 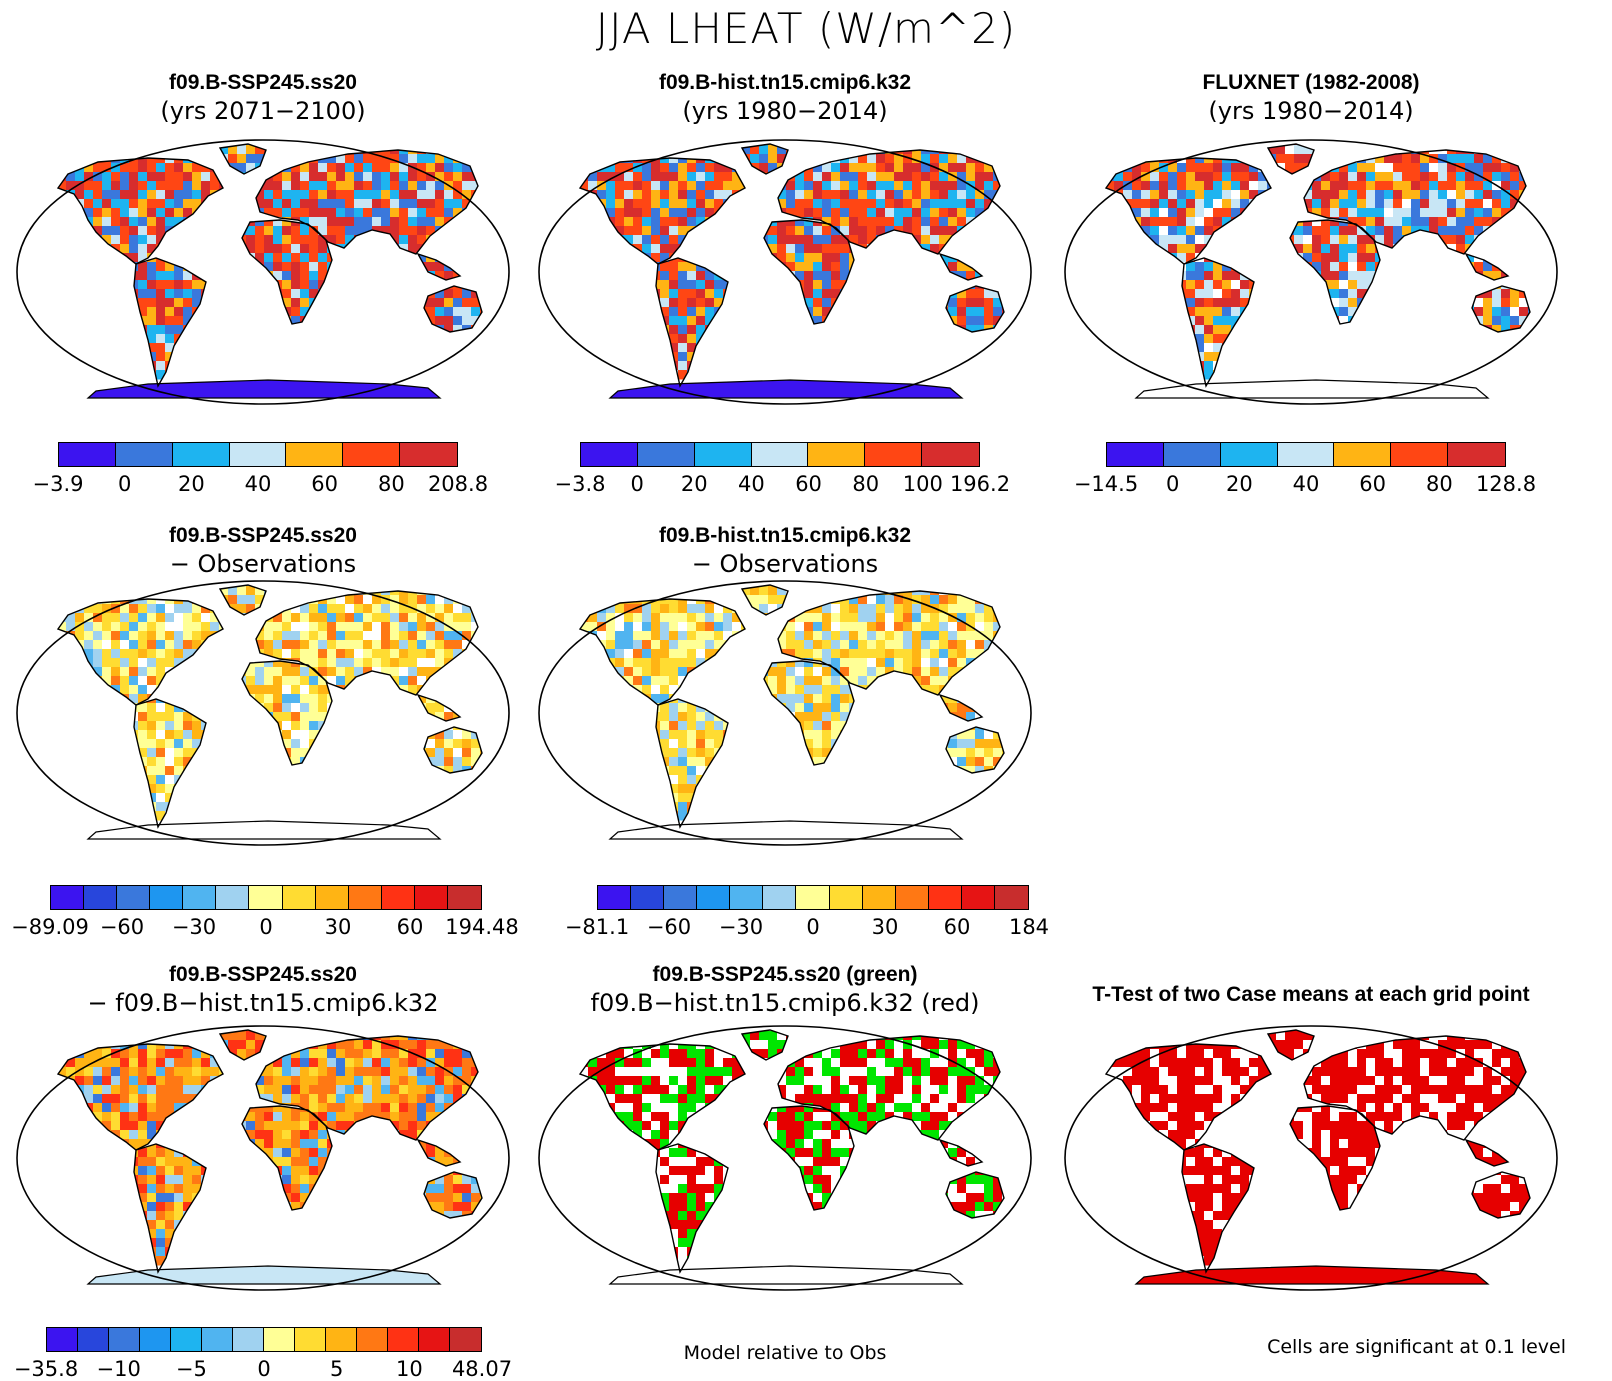 I want to click on colorbar-label: −3.9, so click(x=58, y=484).